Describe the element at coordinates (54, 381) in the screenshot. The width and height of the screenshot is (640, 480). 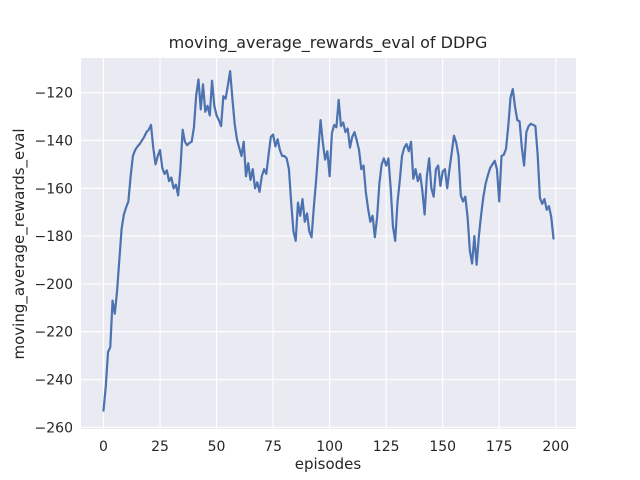
I see `y-tick-label: −240` at that location.